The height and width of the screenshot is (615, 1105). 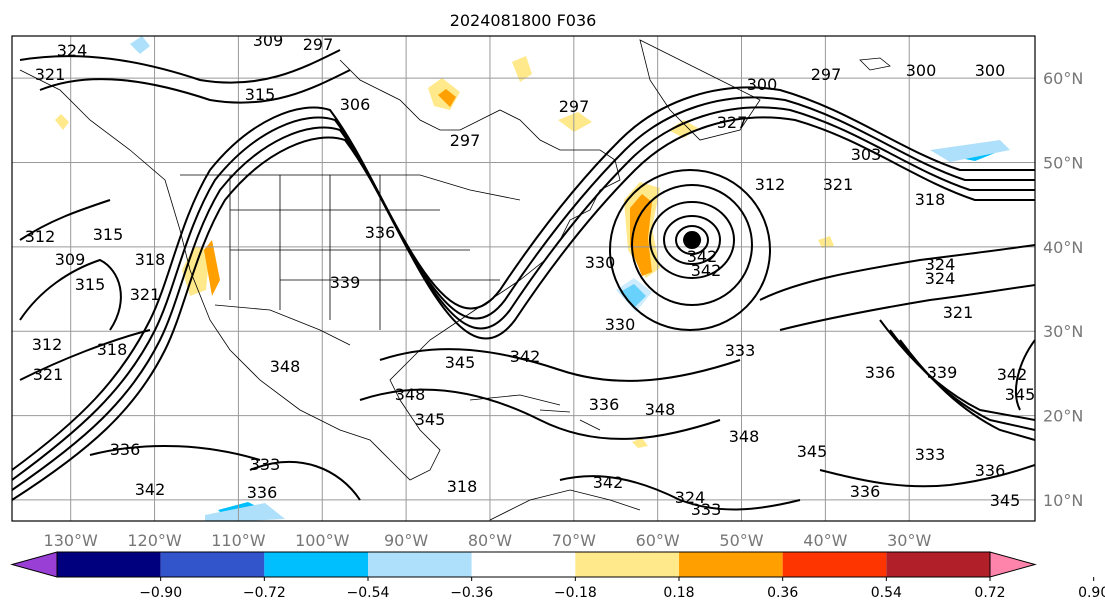 I want to click on contour-label: 345, so click(x=460, y=362).